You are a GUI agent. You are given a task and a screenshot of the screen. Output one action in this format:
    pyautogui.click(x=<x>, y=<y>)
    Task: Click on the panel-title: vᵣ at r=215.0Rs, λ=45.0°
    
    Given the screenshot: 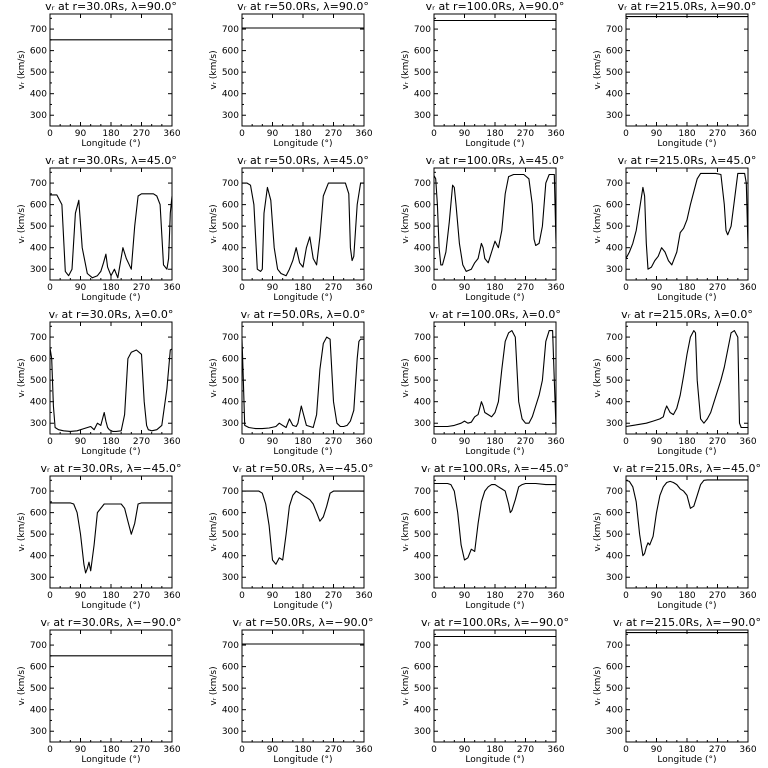 What is the action you would take?
    pyautogui.click(x=687, y=160)
    